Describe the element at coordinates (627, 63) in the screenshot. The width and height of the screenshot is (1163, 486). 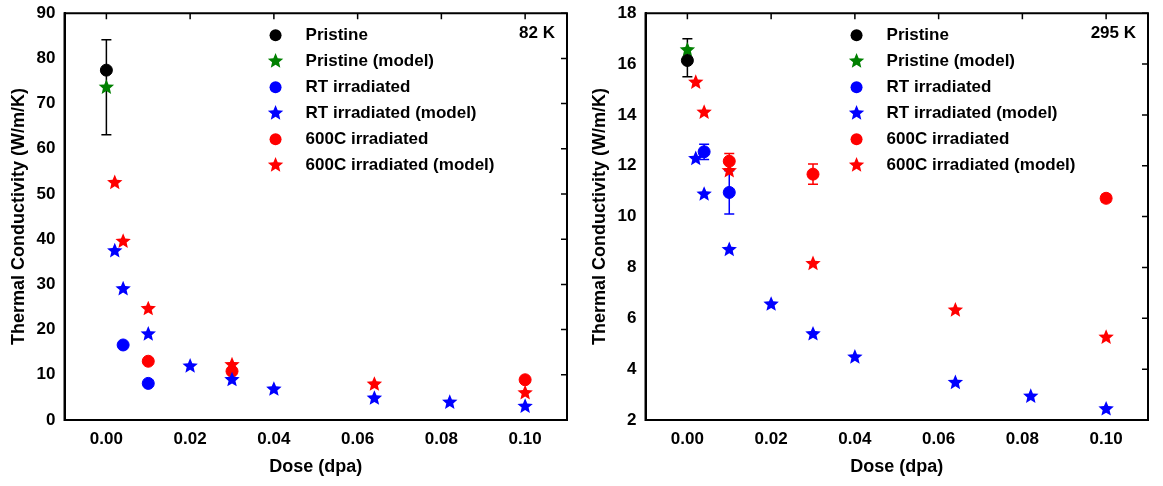
I see `y-tick-label: 16` at that location.